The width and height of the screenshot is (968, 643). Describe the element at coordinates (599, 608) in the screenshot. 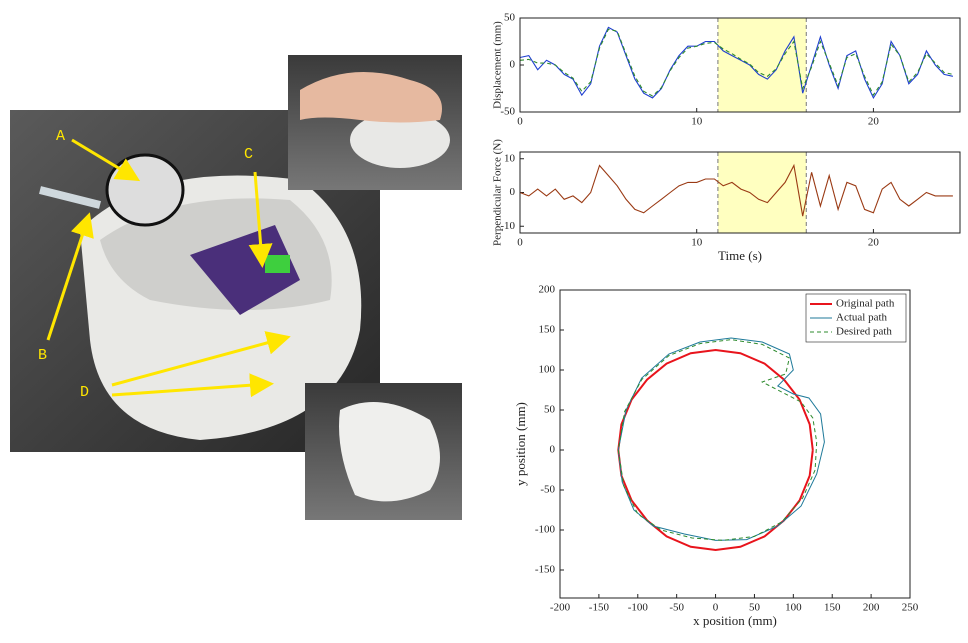

I see `x-tick-label: -150` at that location.